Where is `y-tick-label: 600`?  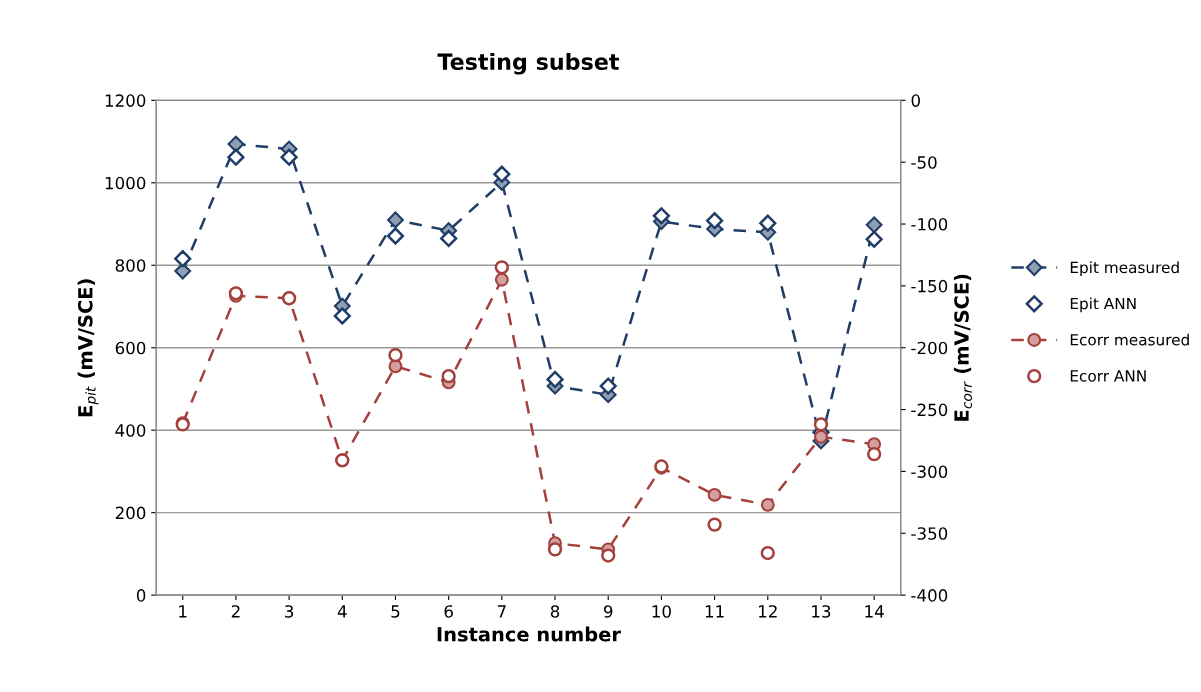 y-tick-label: 600 is located at coordinates (130, 348).